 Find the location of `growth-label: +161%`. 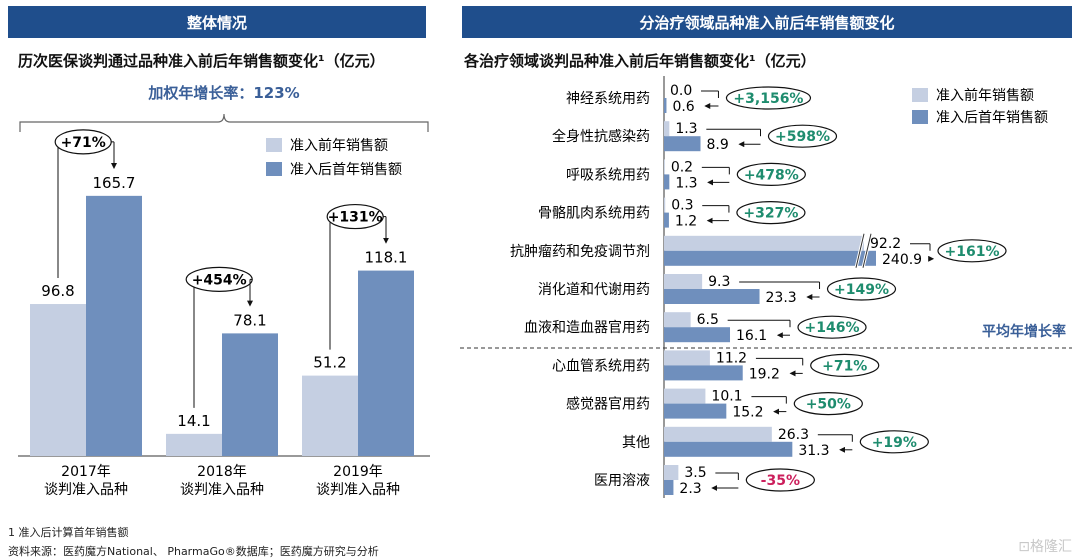

growth-label: +161% is located at coordinates (972, 252).